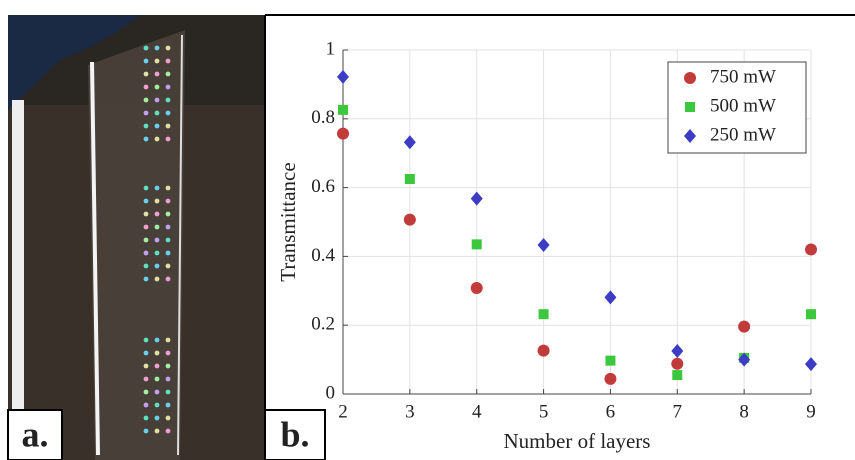 This screenshot has width=855, height=460. I want to click on light-edge, so click(18, 280).